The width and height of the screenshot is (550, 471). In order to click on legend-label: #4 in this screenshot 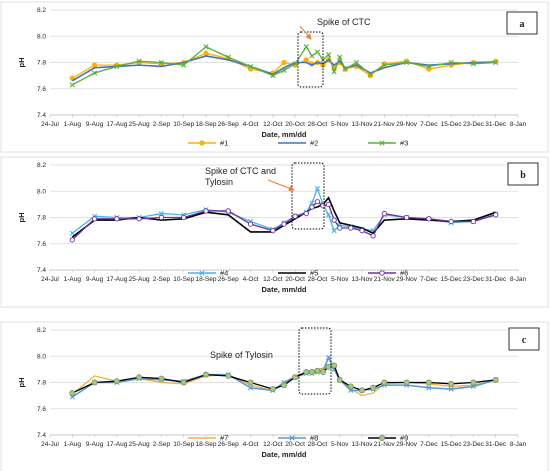, I will do `click(224, 273)`.